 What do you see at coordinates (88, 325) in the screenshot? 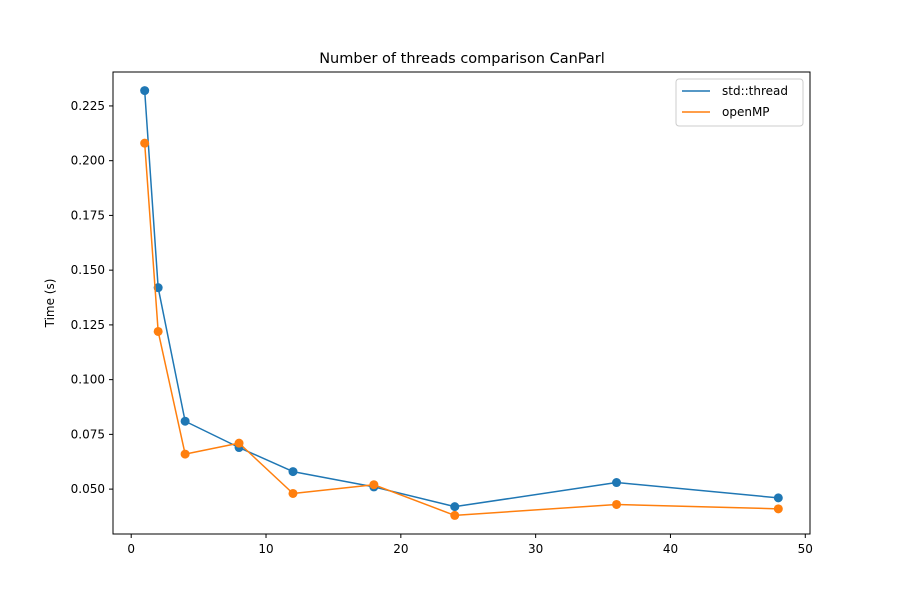
I see `y-tick-label: 0.125` at bounding box center [88, 325].